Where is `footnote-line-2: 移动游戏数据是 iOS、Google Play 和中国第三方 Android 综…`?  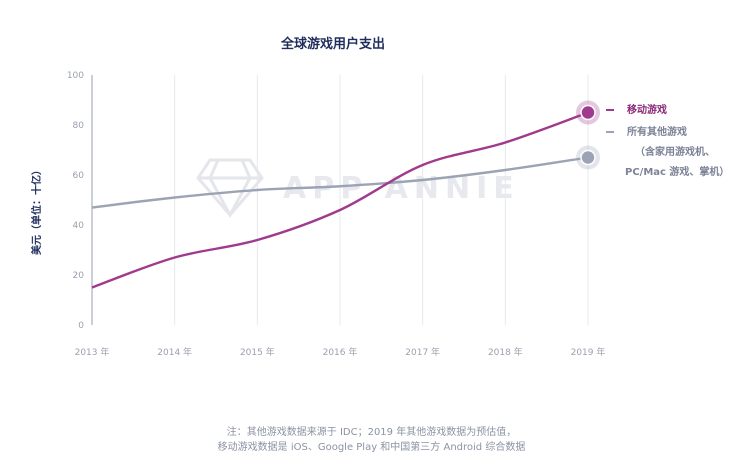 footnote-line-2: 移动游戏数据是 iOS、Google Play 和中国第三方 Android 综… is located at coordinates (371, 447).